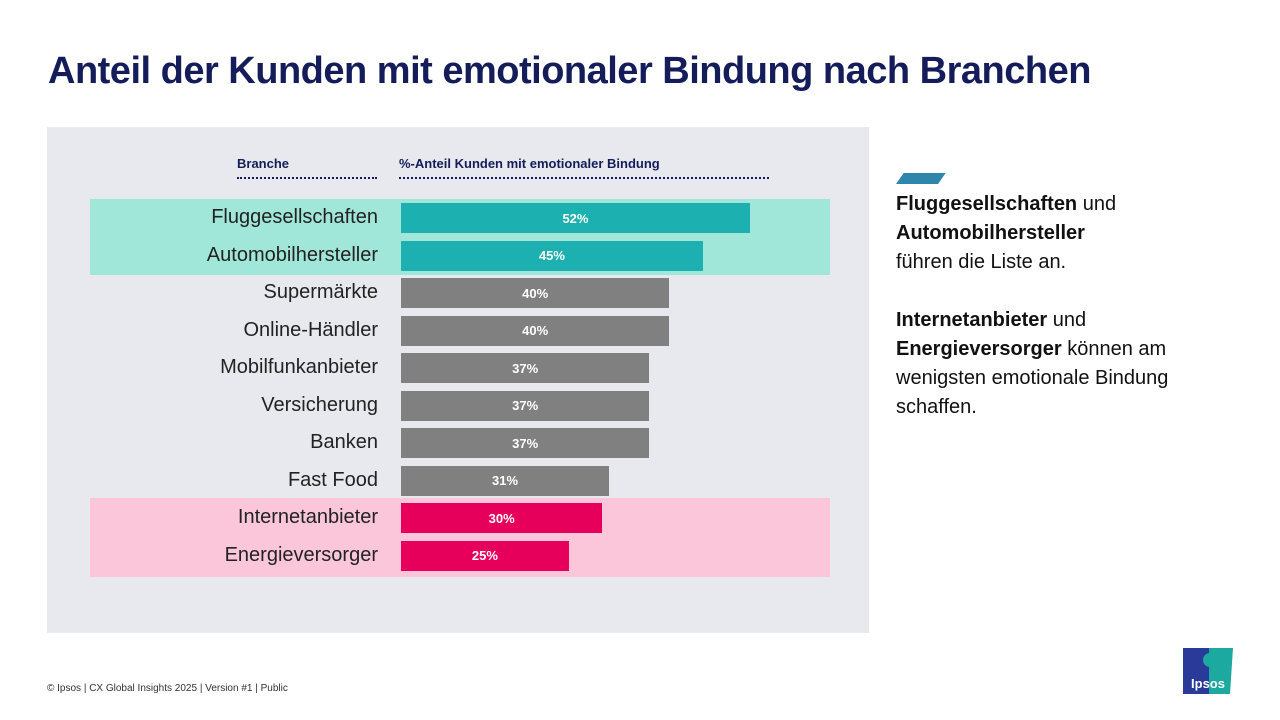 This screenshot has width=1280, height=720. I want to click on data-label: 30%, so click(501, 518).